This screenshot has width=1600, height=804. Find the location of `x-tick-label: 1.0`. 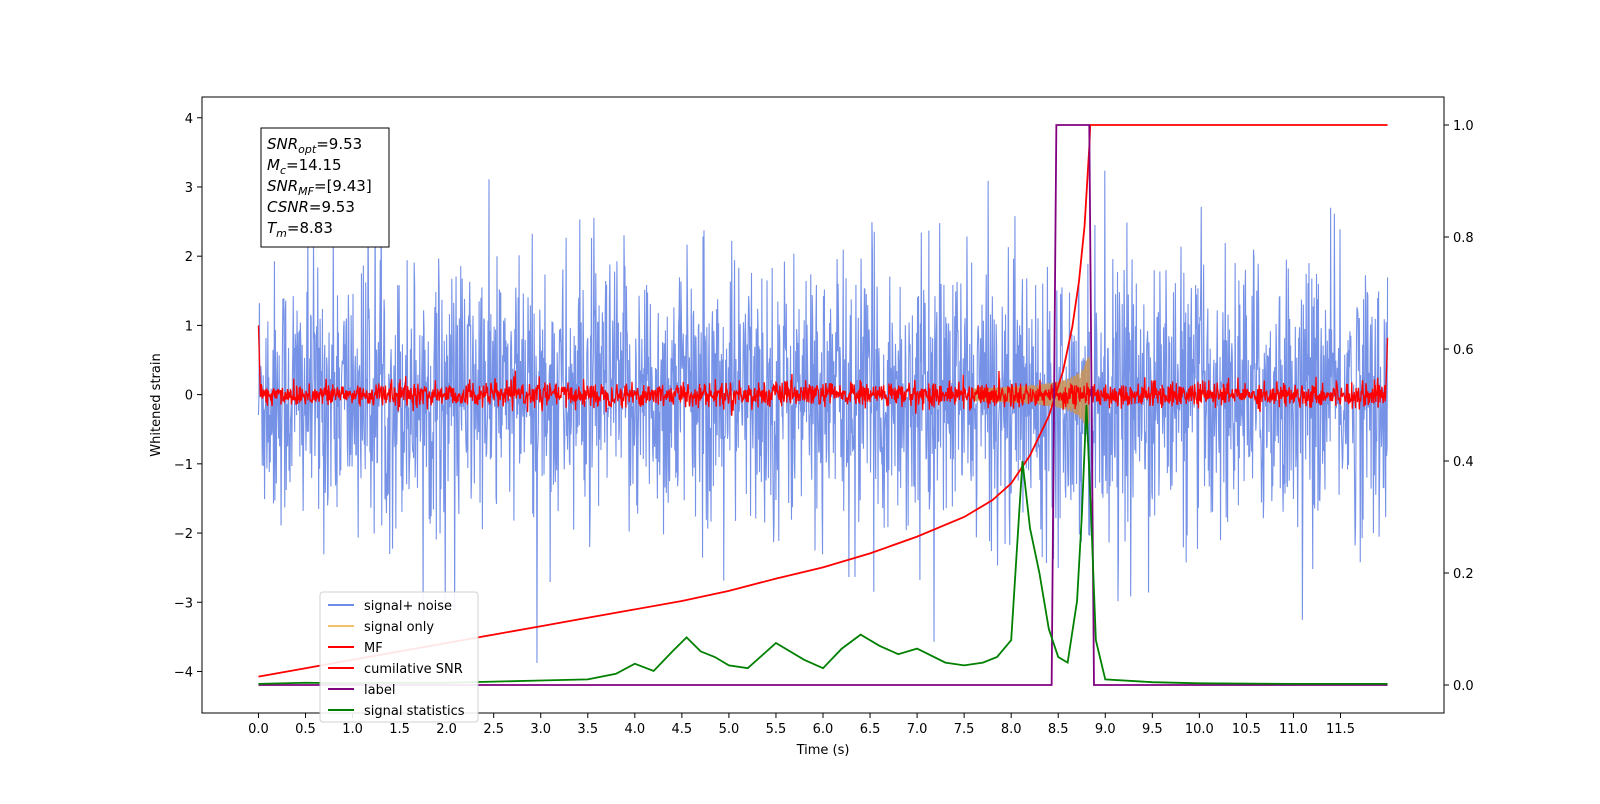

x-tick-label: 1.0 is located at coordinates (352, 729).